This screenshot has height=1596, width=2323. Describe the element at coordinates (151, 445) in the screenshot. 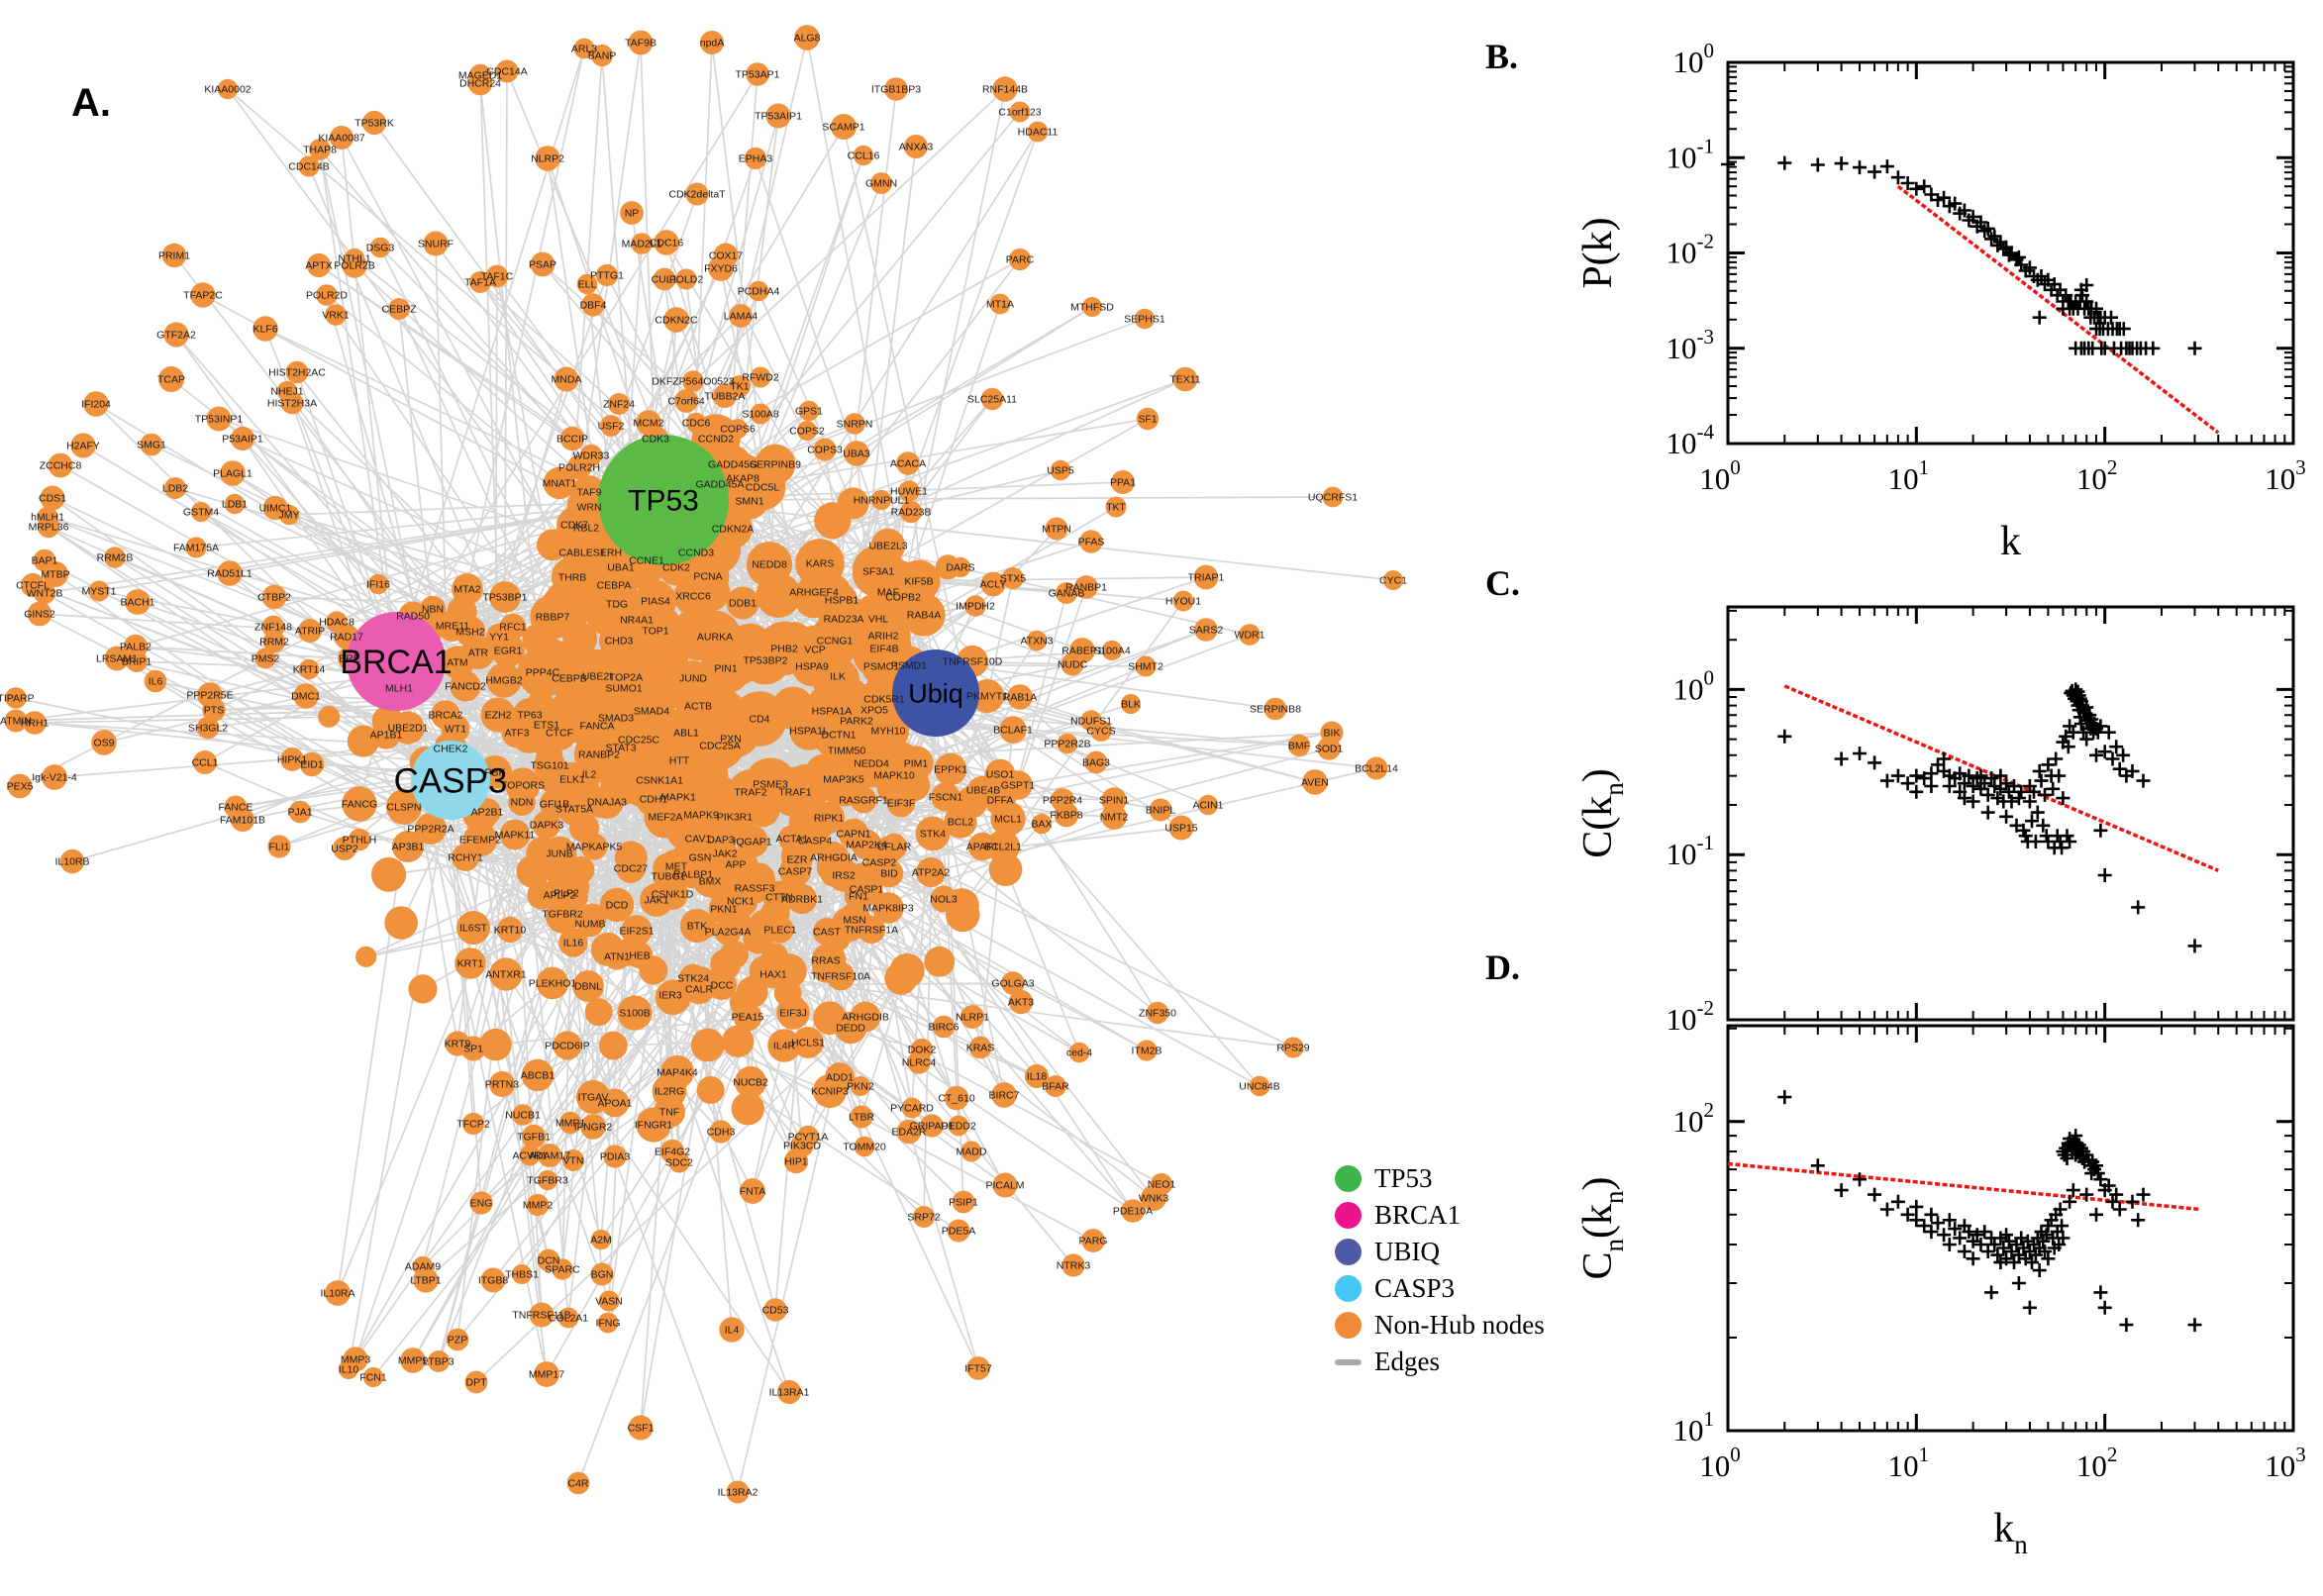

I see `svg-text: SMG1` at that location.